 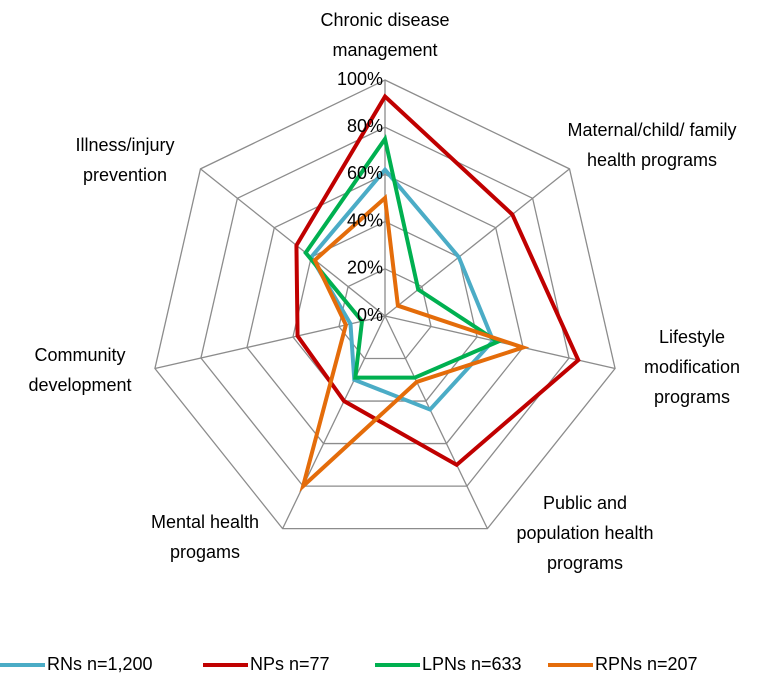 What do you see at coordinates (585, 533) in the screenshot?
I see `category-label: Public and population health programs` at bounding box center [585, 533].